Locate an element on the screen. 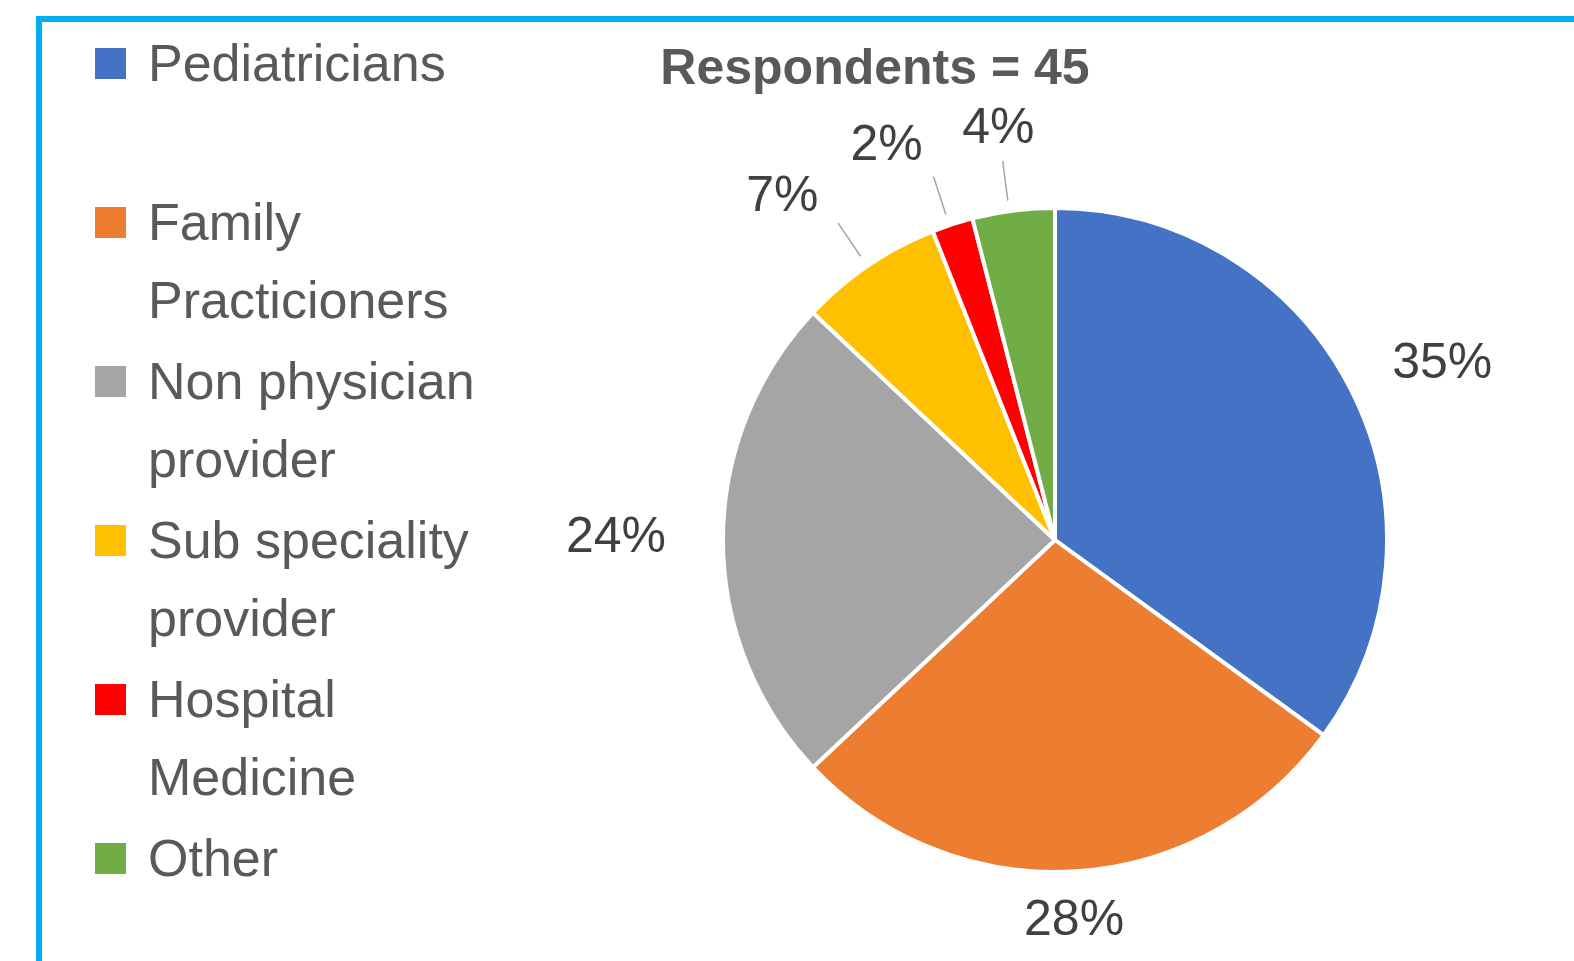 Image resolution: width=1574 pixels, height=961 pixels. legend-label: Other is located at coordinates (214, 858).